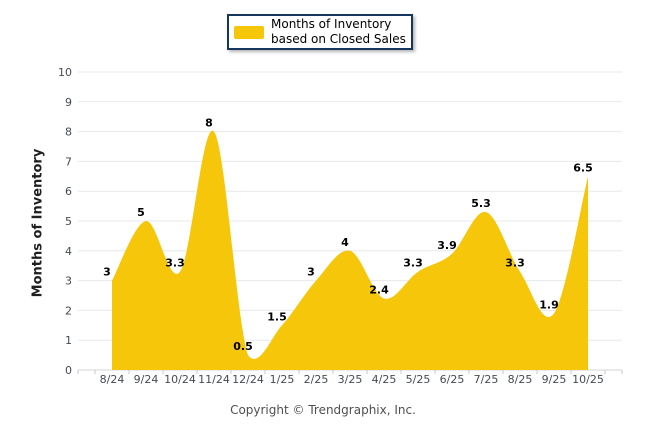 Image resolution: width=646 pixels, height=434 pixels. I want to click on svg-text: 0, so click(68, 370).